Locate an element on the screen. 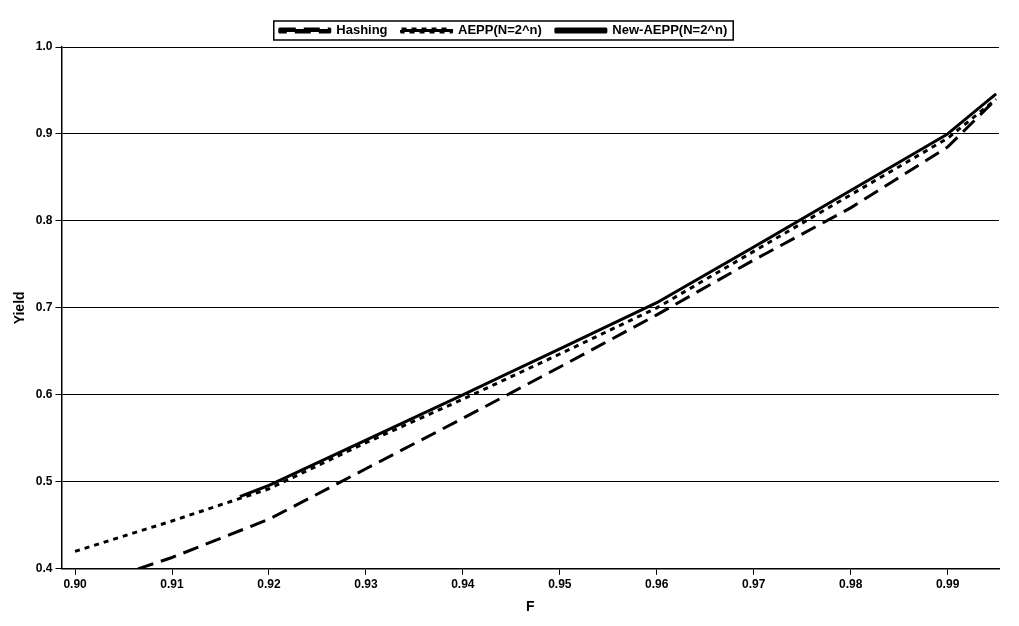  x-tick-label: 0.99 is located at coordinates (947, 584).